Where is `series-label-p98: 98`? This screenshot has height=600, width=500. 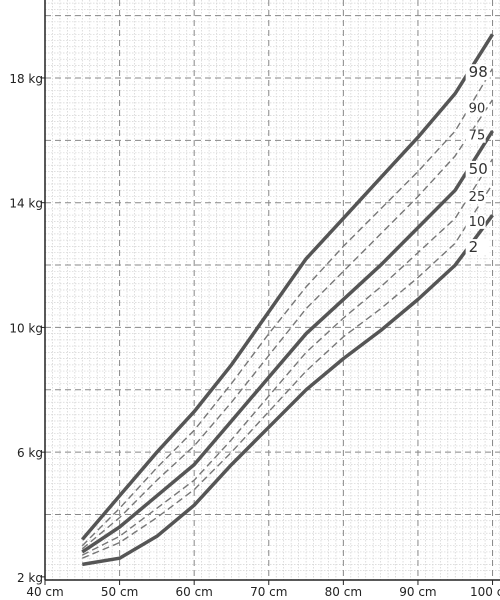
series-label-p98: 98 is located at coordinates (478, 72).